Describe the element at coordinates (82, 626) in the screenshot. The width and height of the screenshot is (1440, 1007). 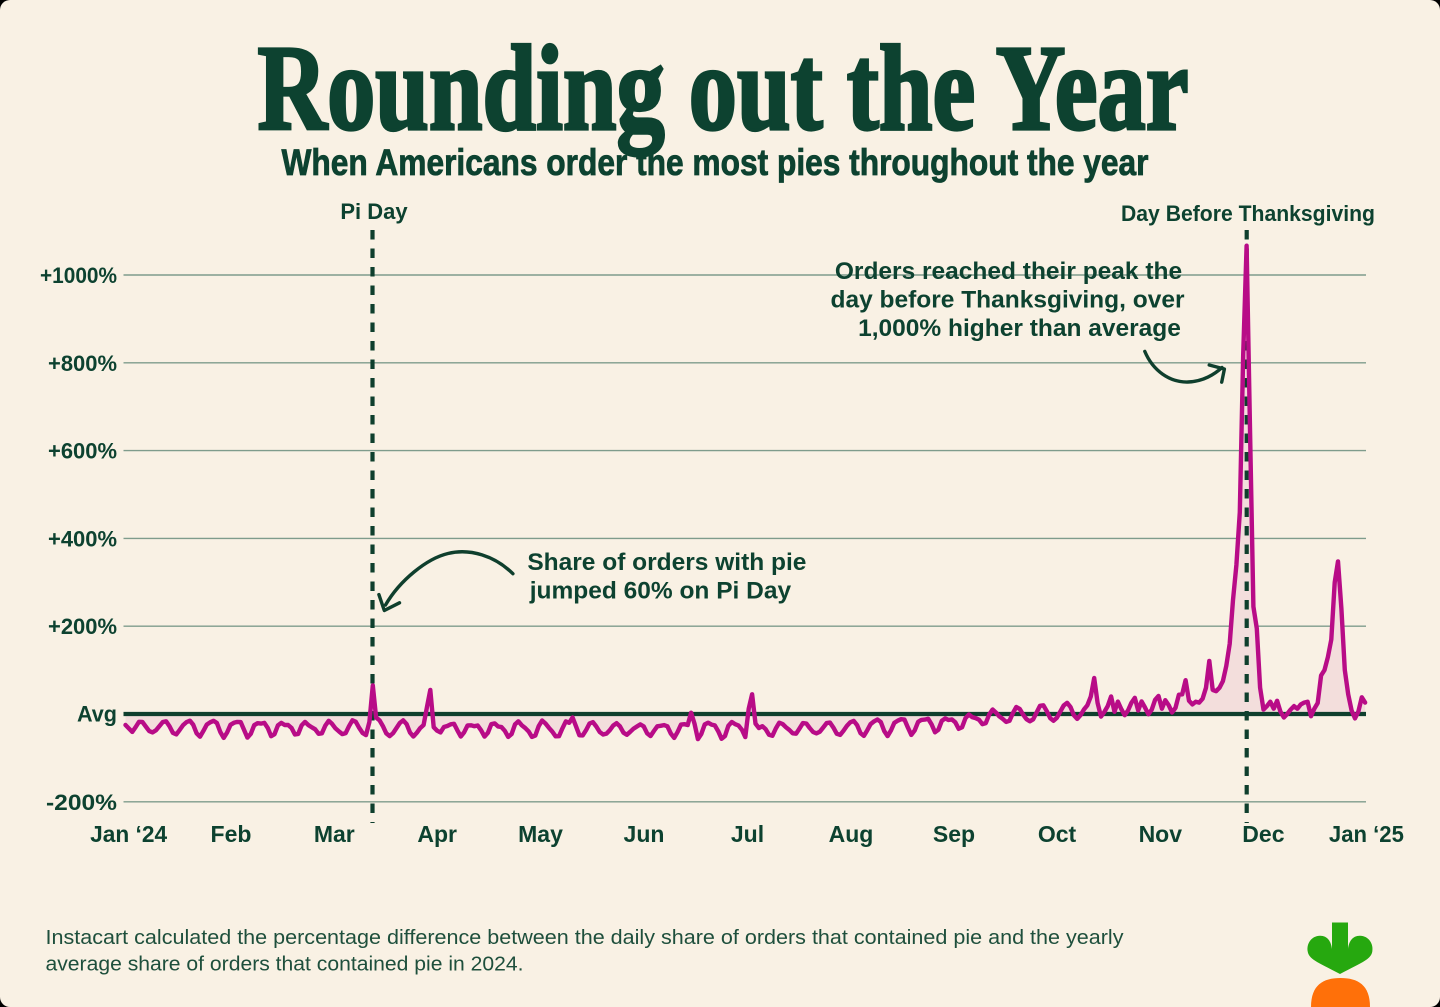
I see `svg-text: +200%` at that location.